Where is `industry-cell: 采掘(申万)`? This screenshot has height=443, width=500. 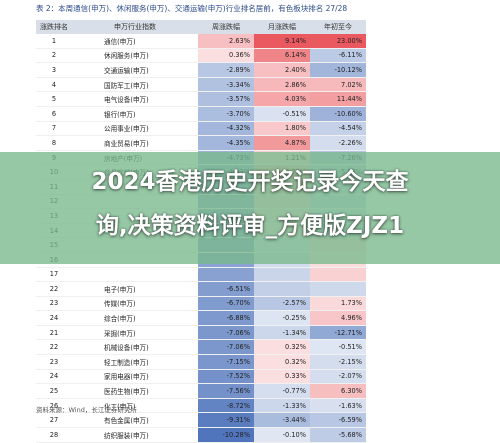
industry-cell: 采掘(申万) is located at coordinates (120, 333).